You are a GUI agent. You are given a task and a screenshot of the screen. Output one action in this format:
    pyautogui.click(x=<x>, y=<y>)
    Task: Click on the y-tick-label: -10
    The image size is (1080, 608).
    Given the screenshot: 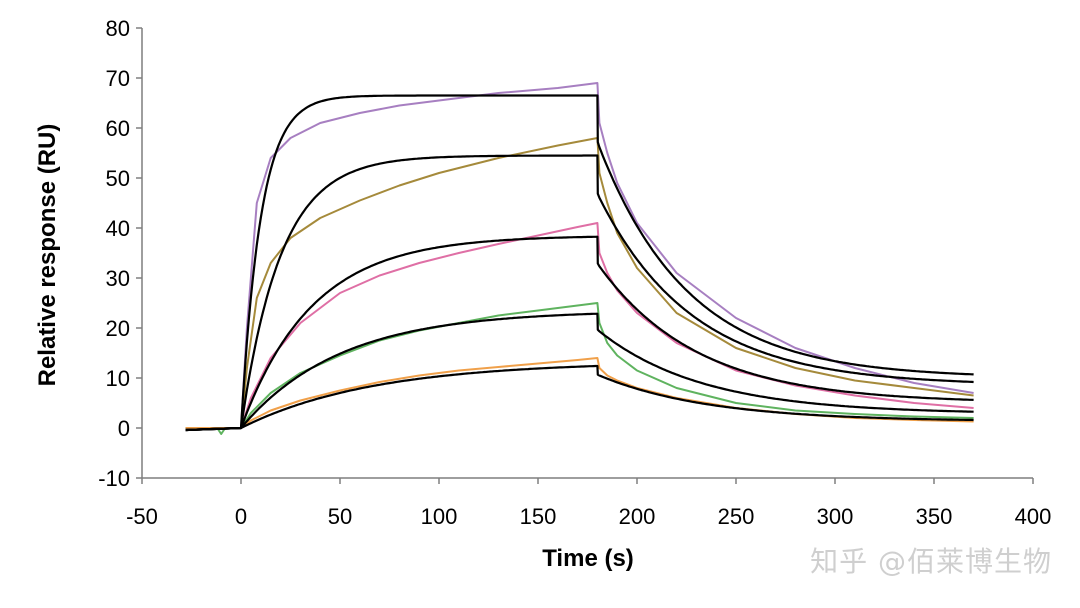 What is the action you would take?
    pyautogui.click(x=114, y=478)
    